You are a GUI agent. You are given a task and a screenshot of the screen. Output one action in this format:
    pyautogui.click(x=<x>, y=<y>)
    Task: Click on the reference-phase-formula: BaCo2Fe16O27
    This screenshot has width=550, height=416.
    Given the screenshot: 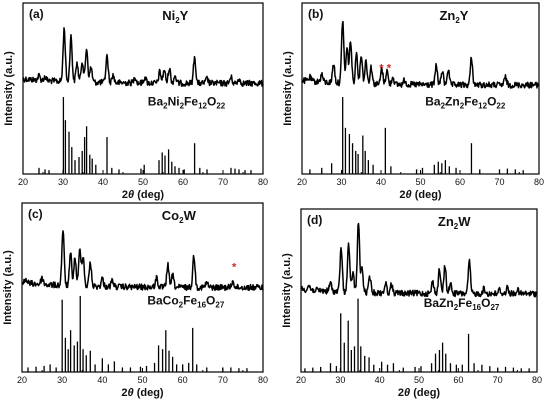 What is the action you would take?
    pyautogui.click(x=186, y=301)
    